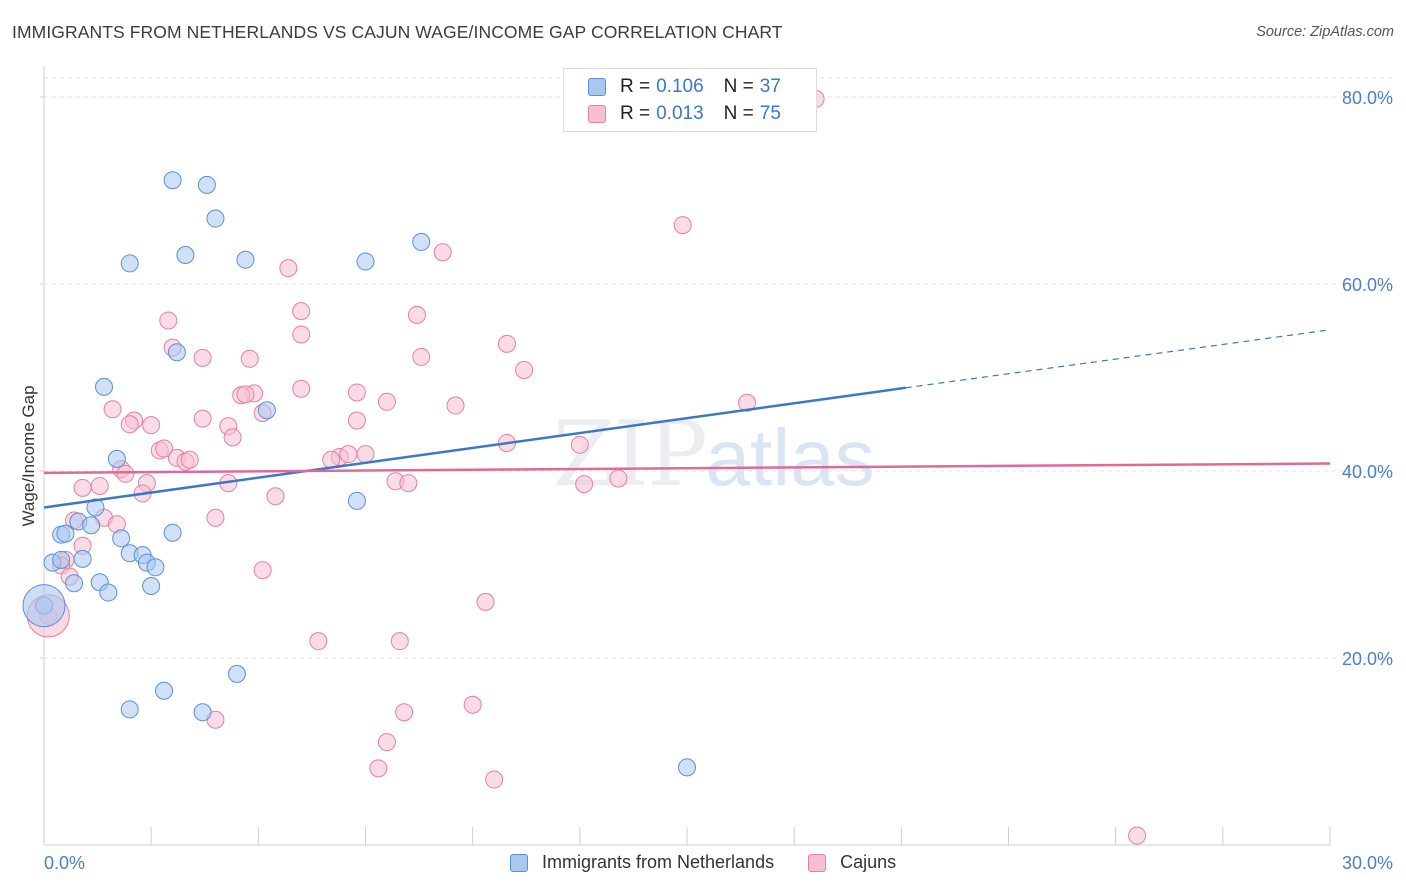 The image size is (1406, 892). I want to click on y-axis-label: Wage/Income Gap, so click(28, 455).